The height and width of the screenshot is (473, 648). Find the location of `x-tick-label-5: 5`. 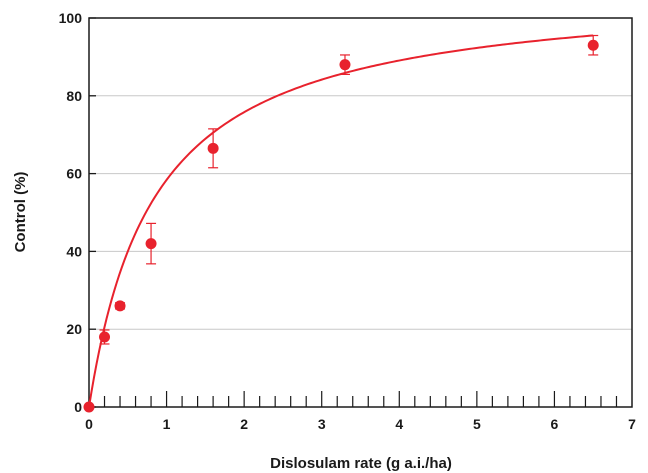

x-tick-label-5: 5 is located at coordinates (477, 424).